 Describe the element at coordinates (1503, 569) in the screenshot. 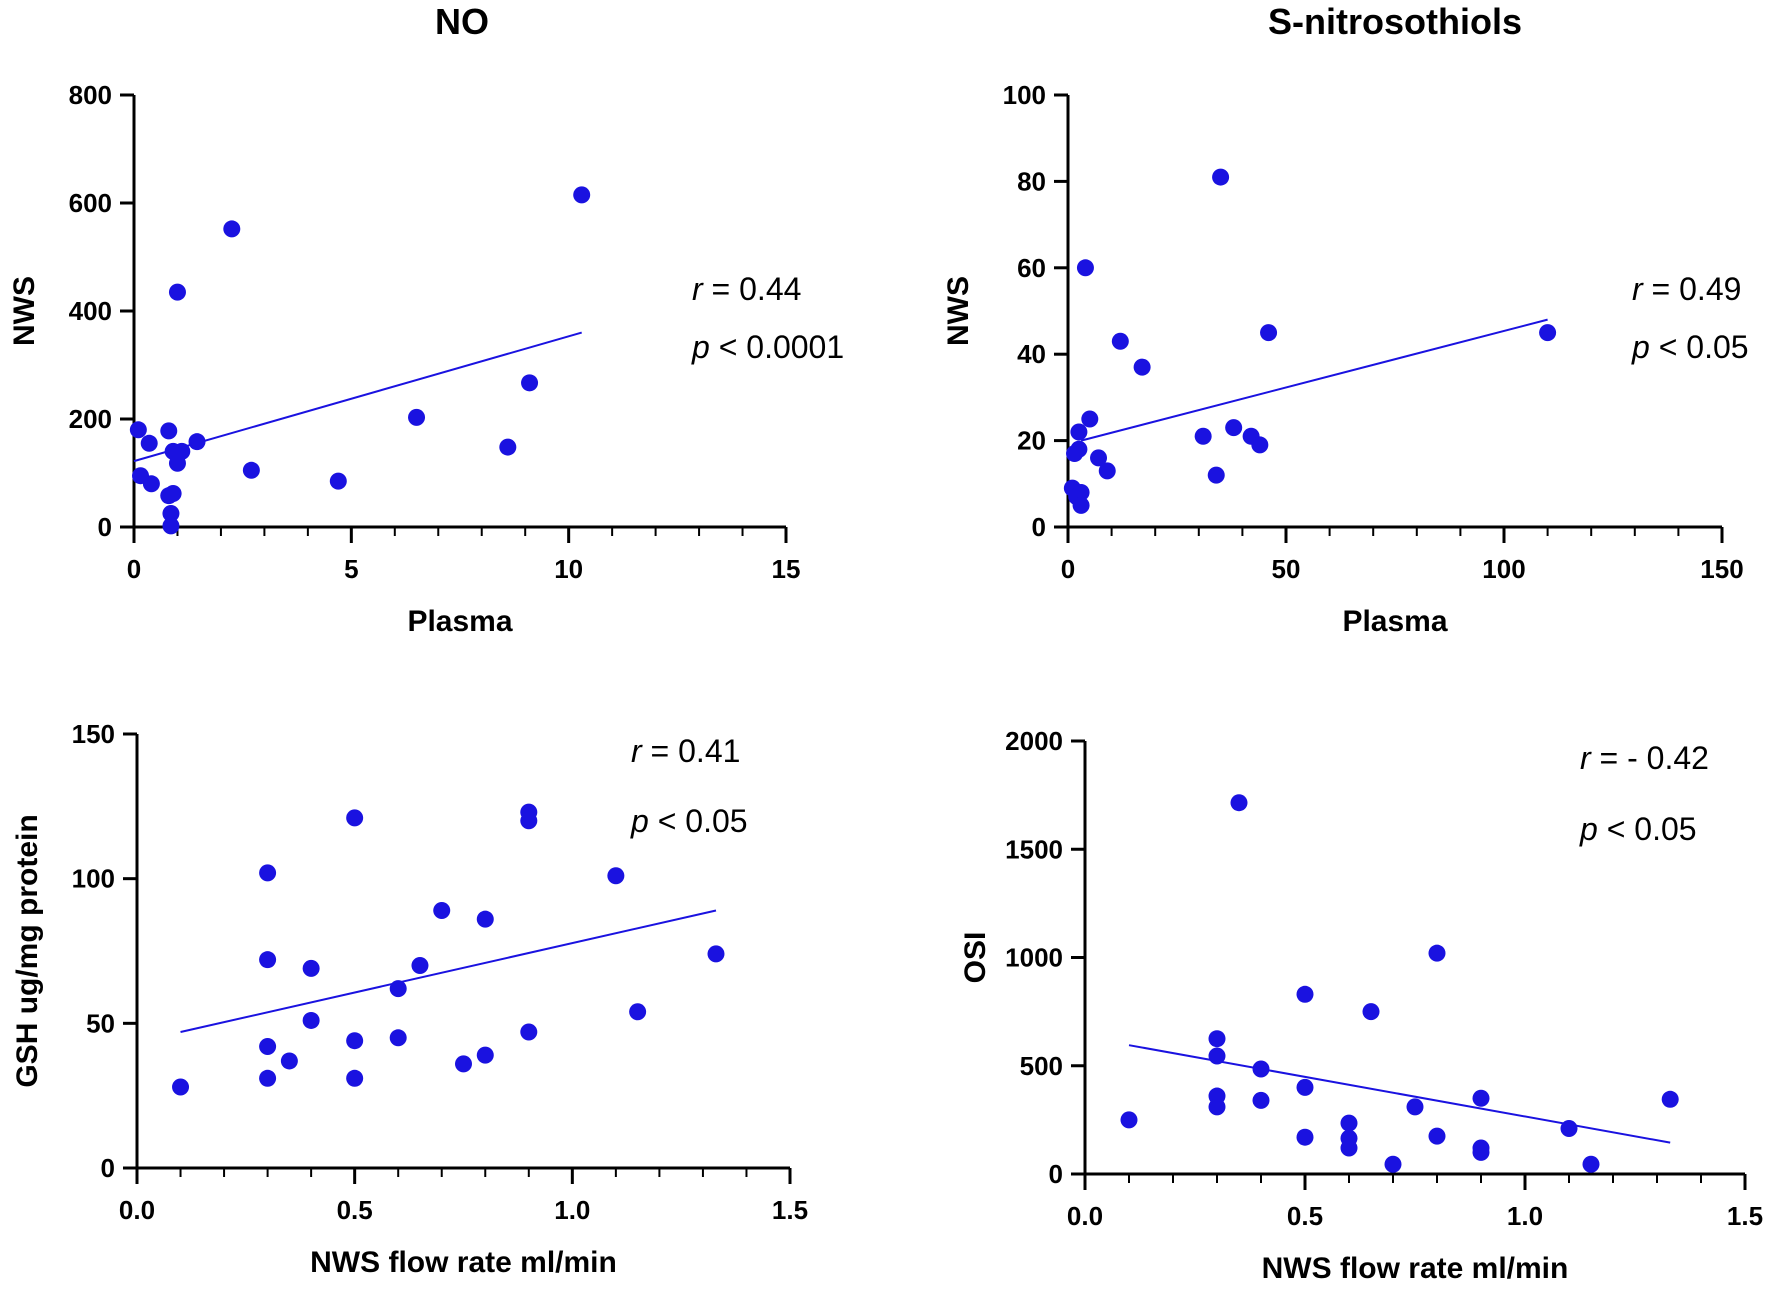

I see `x-tick-label: 100` at that location.